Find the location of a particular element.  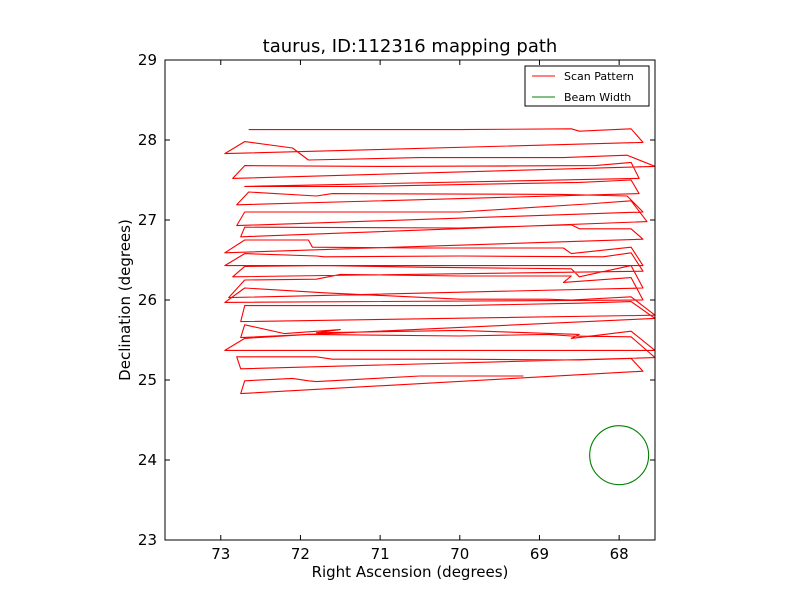

x-axis-label: Right Ascension (degrees) is located at coordinates (410, 572).